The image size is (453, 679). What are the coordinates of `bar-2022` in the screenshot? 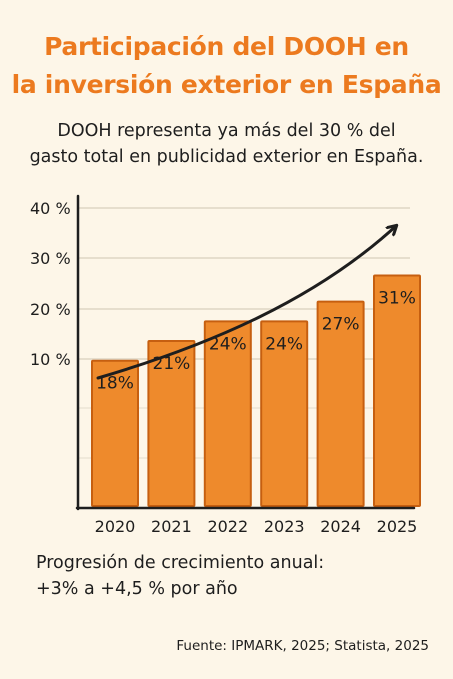 It's located at (227, 413).